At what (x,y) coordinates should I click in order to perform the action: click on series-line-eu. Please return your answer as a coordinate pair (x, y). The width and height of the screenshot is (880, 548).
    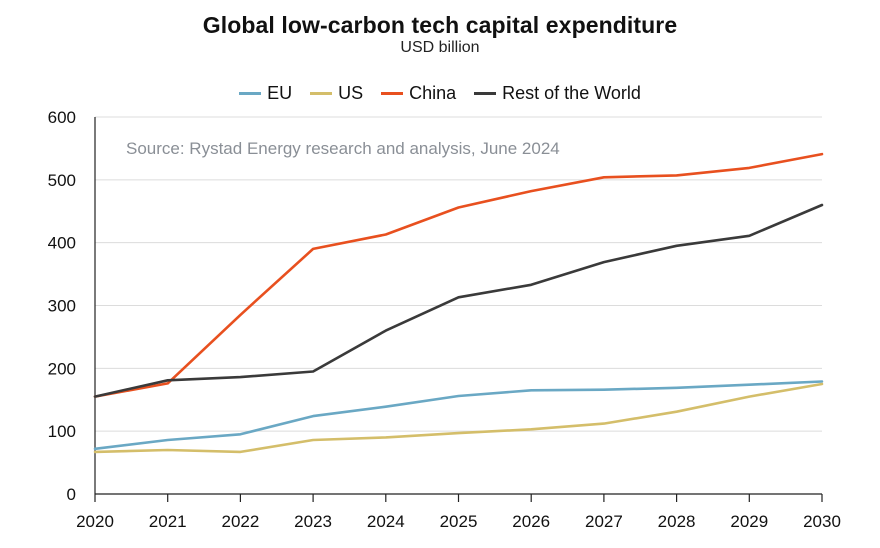
    Looking at the image, I should click on (458, 415).